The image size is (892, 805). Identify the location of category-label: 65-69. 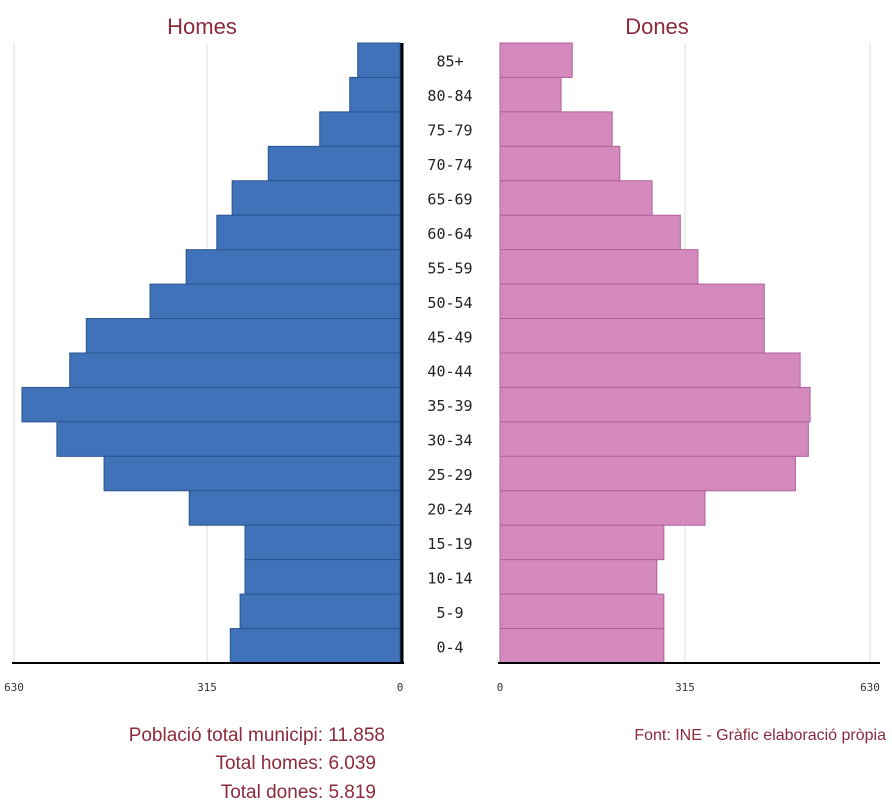
(449, 200).